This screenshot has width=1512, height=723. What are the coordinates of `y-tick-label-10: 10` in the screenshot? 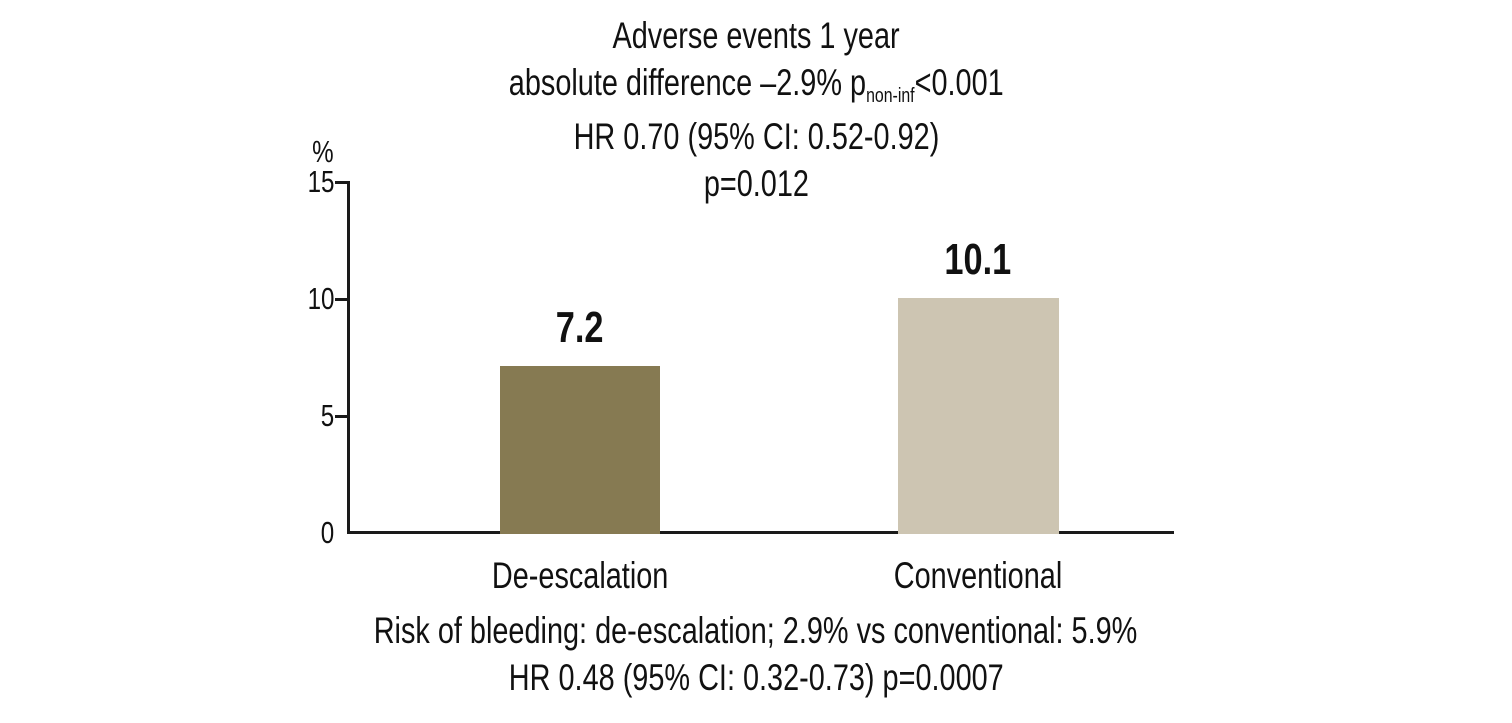 It's located at (320, 298).